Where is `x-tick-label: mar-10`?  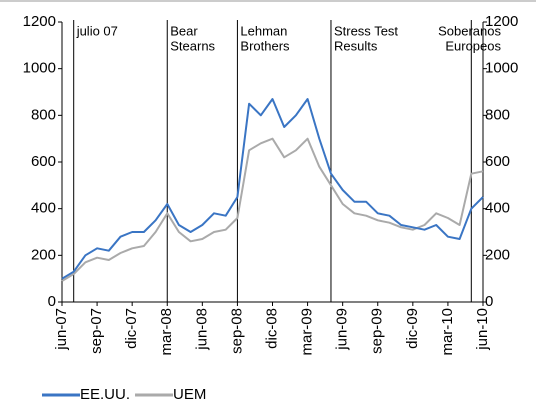 x-tick-label: mar-10 is located at coordinates (447, 332).